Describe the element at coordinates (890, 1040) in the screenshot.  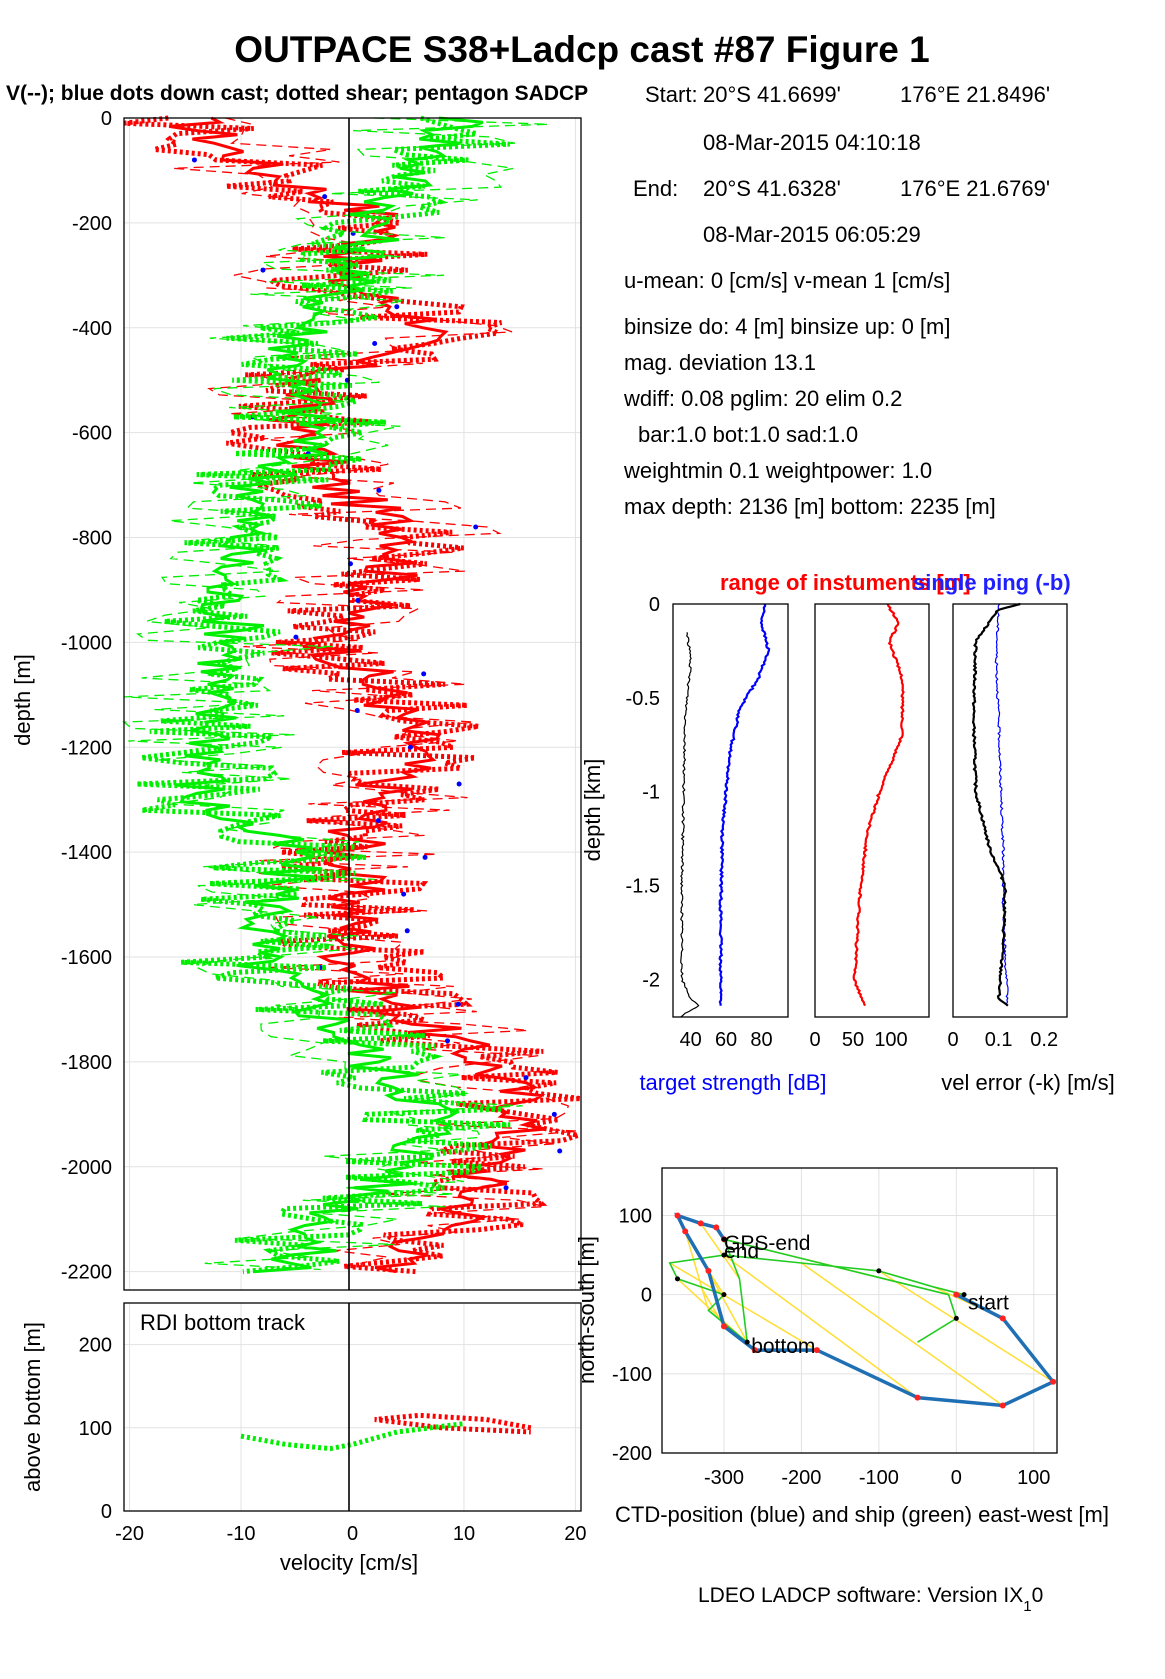
I see `p4-x-tick-label: 100` at that location.